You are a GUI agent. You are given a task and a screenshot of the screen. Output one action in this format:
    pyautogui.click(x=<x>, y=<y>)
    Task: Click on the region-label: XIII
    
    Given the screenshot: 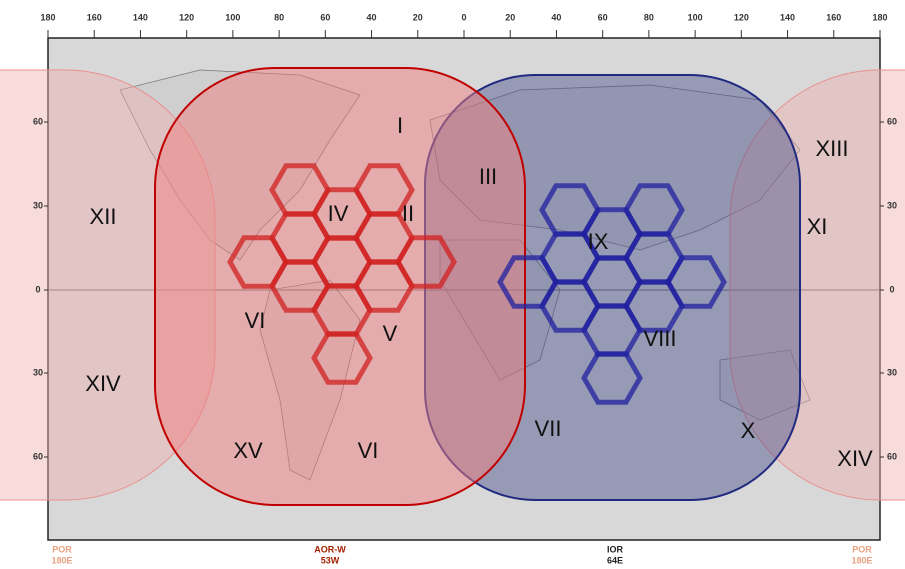 What is the action you would take?
    pyautogui.click(x=831, y=148)
    